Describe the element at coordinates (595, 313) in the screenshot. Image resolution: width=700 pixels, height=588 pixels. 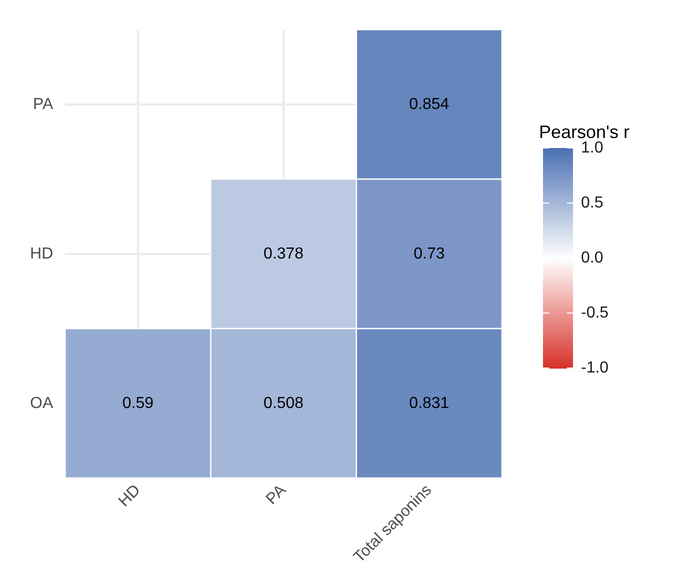
I see `color-bar-label: -0.5` at that location.